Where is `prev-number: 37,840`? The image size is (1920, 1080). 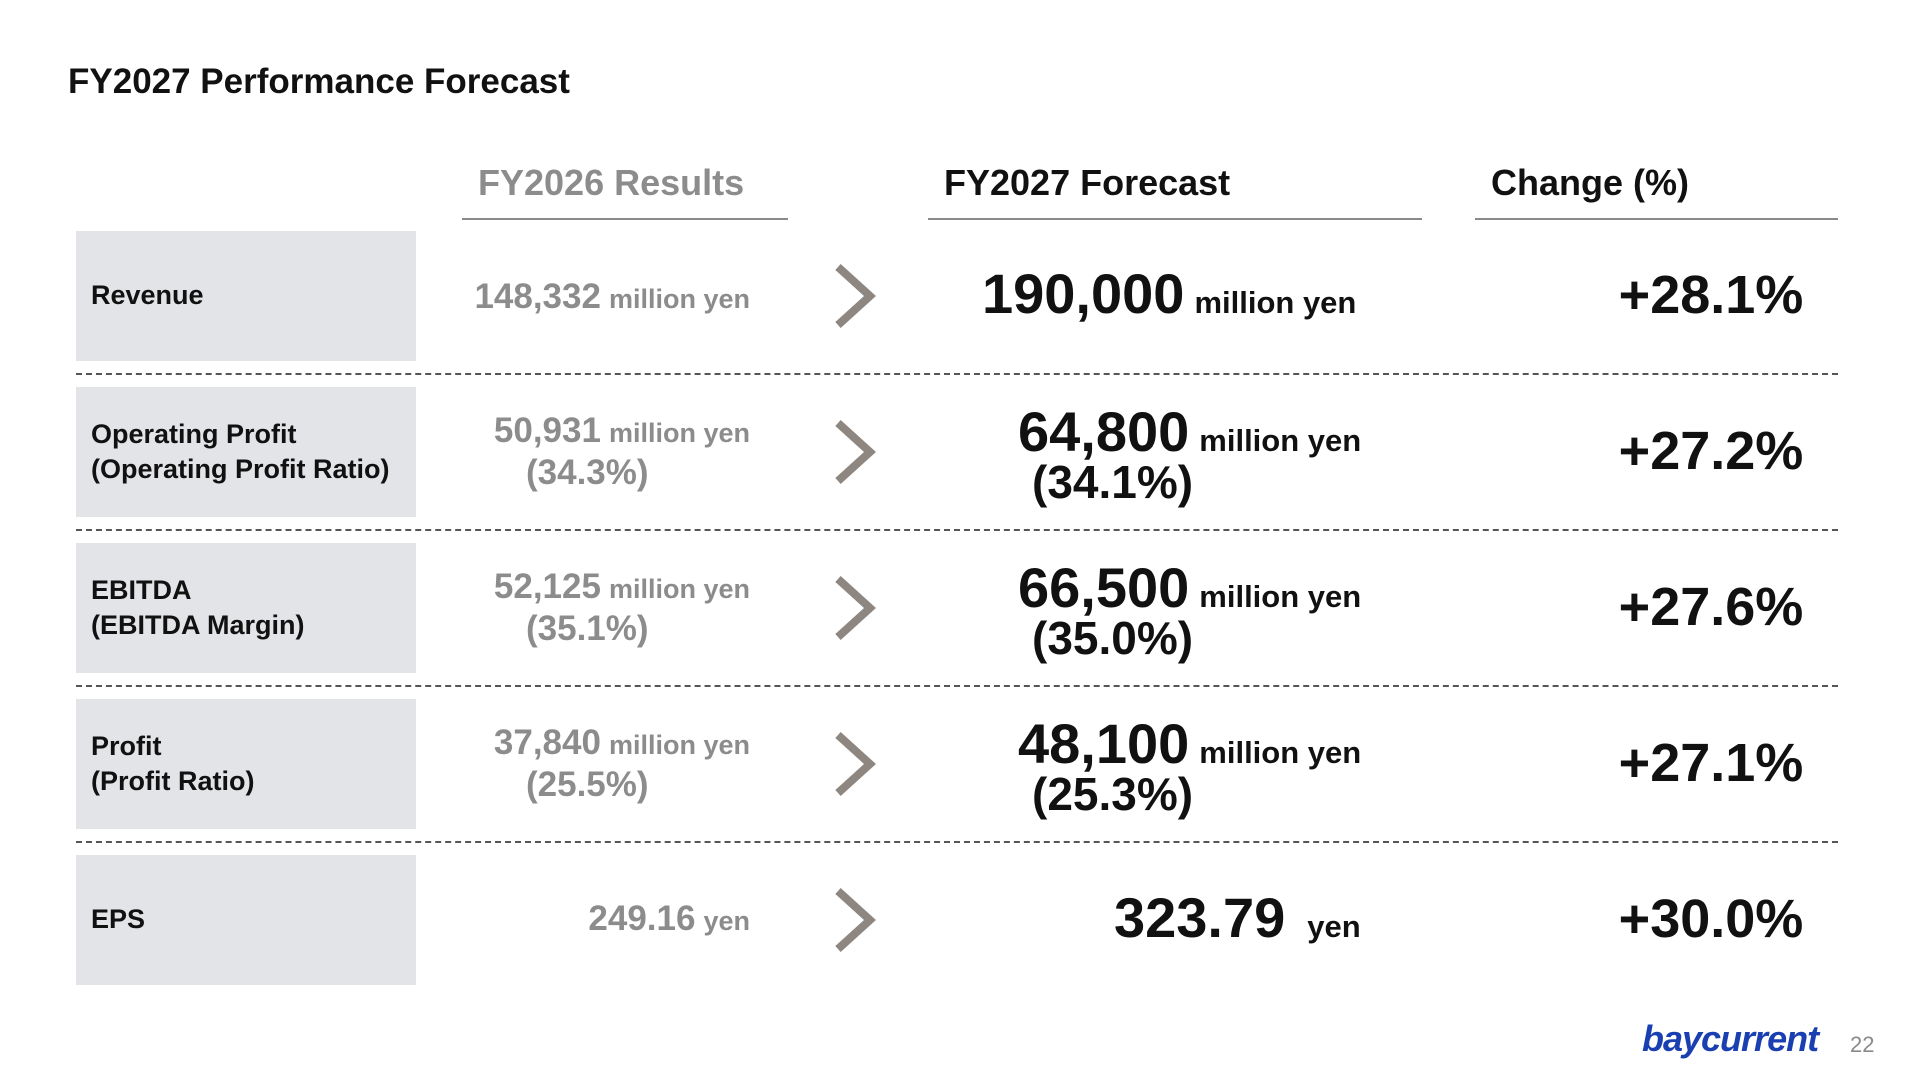
prev-number: 37,840 is located at coordinates (547, 742).